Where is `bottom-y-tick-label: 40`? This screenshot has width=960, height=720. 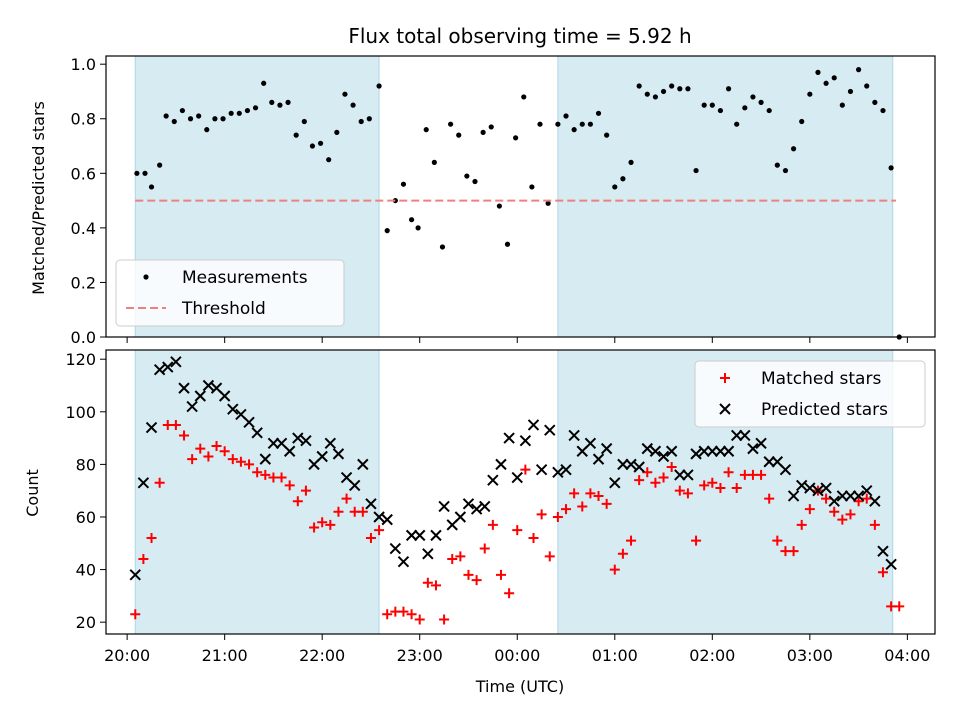
bottom-y-tick-label: 40 is located at coordinates (86, 570).